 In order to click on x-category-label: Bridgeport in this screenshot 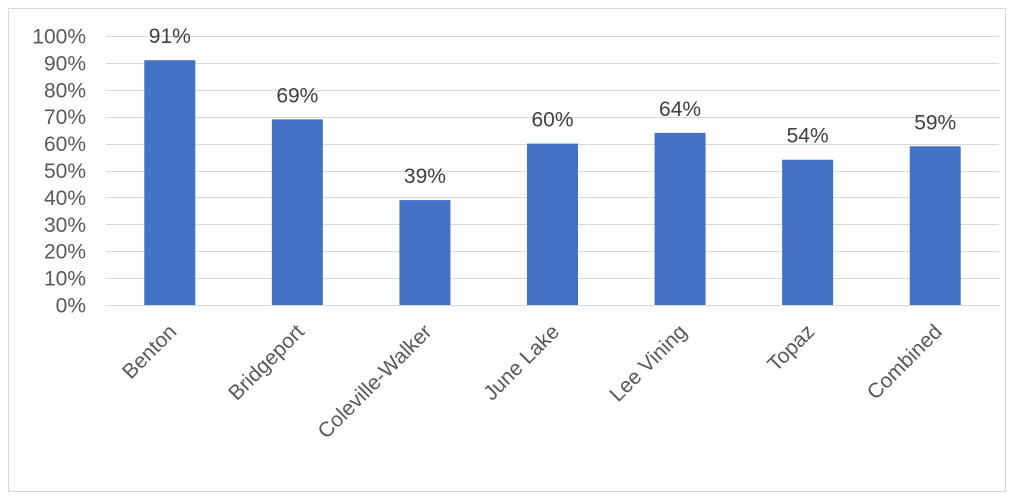, I will do `click(266, 362)`.